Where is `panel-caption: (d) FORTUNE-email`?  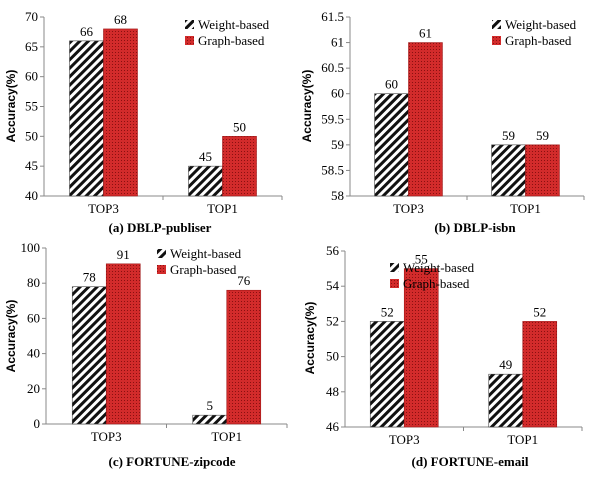 panel-caption: (d) FORTUNE-email is located at coordinates (470, 461).